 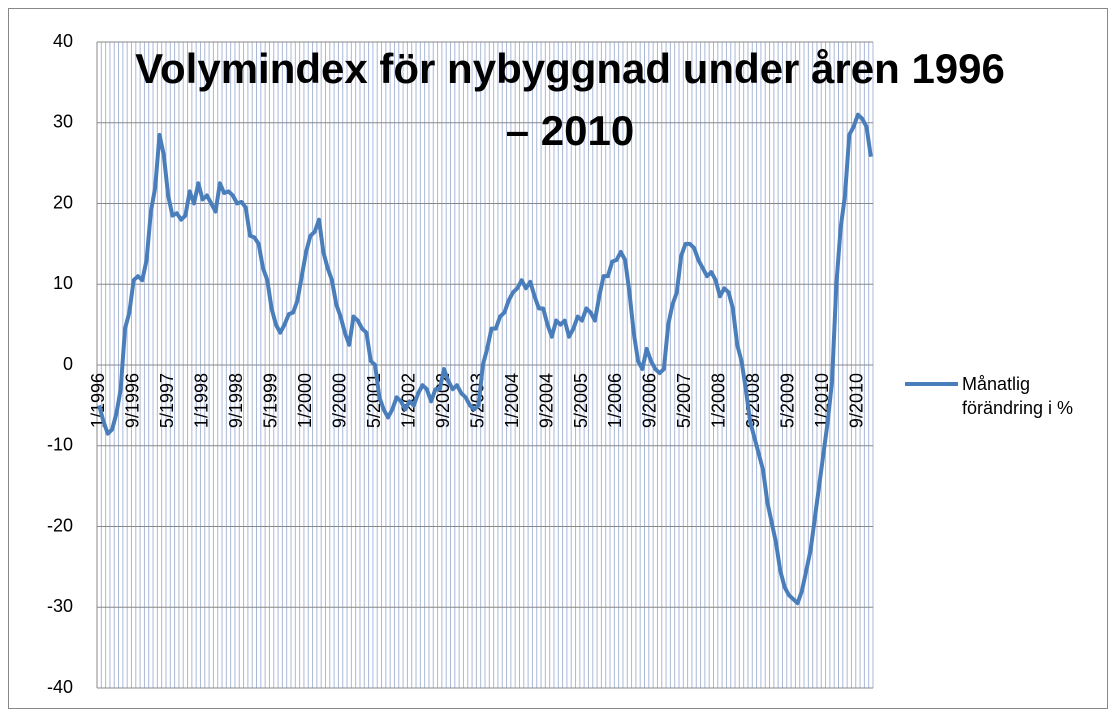 I want to click on x-tick-label: 1/2004, so click(x=512, y=400).